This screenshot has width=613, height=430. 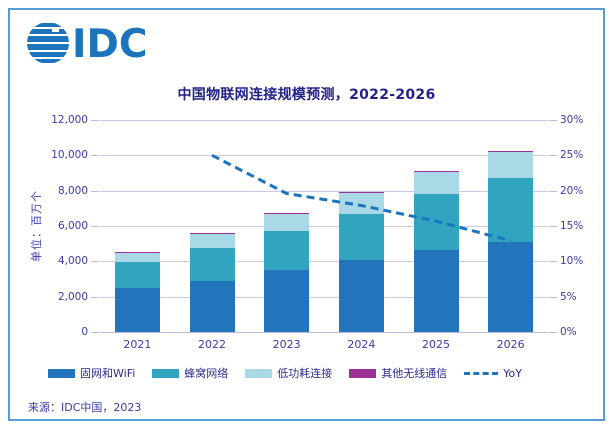 What do you see at coordinates (572, 226) in the screenshot?
I see `y-axis-tick-right: 15%` at bounding box center [572, 226].